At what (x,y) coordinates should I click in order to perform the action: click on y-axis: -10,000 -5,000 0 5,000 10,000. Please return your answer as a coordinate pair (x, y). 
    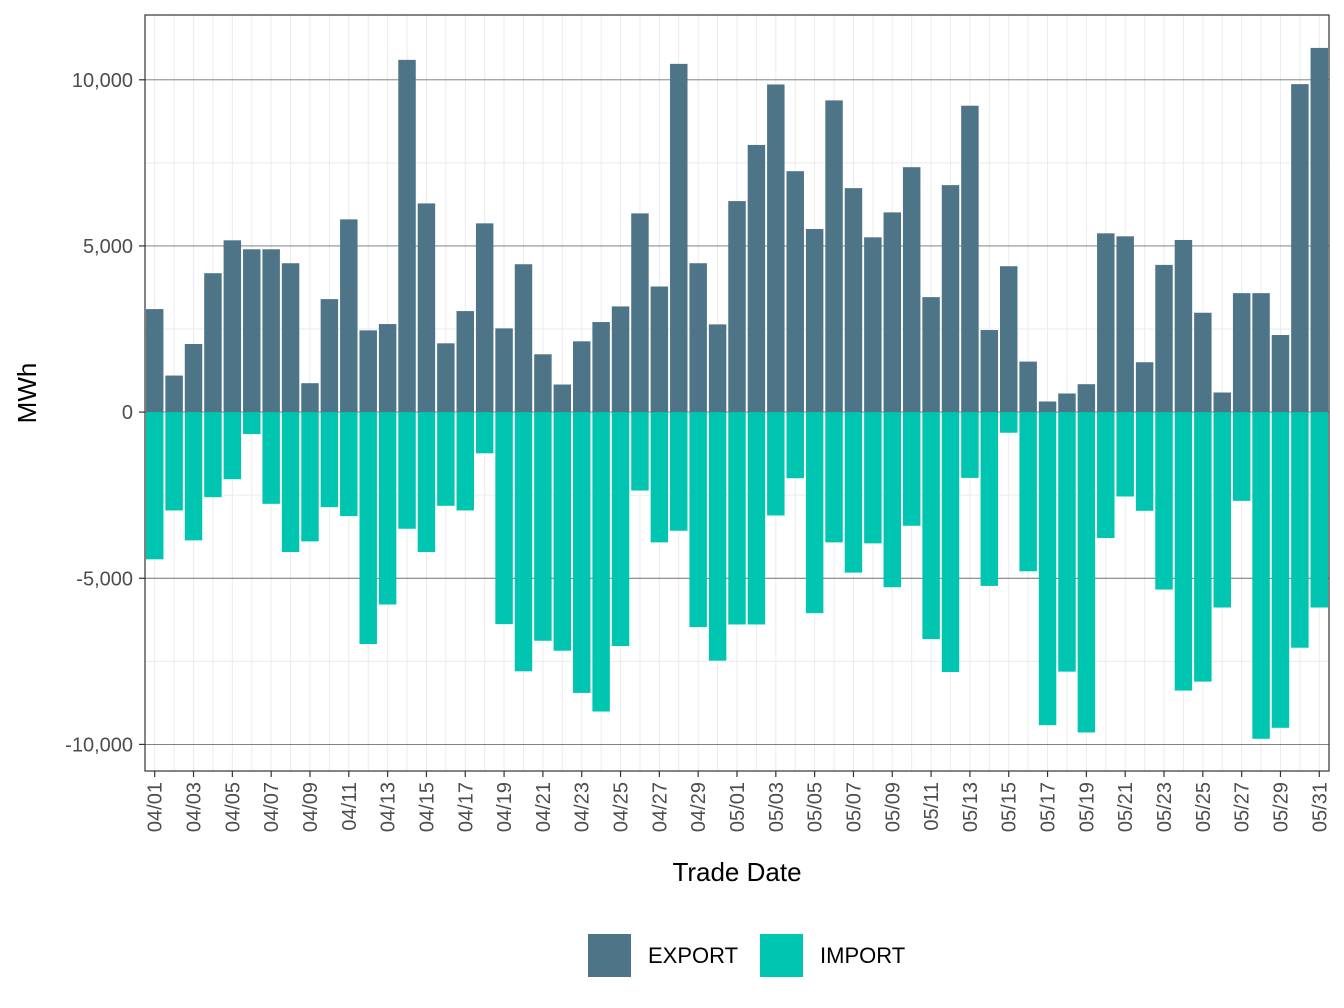
    Looking at the image, I should click on (105, 413).